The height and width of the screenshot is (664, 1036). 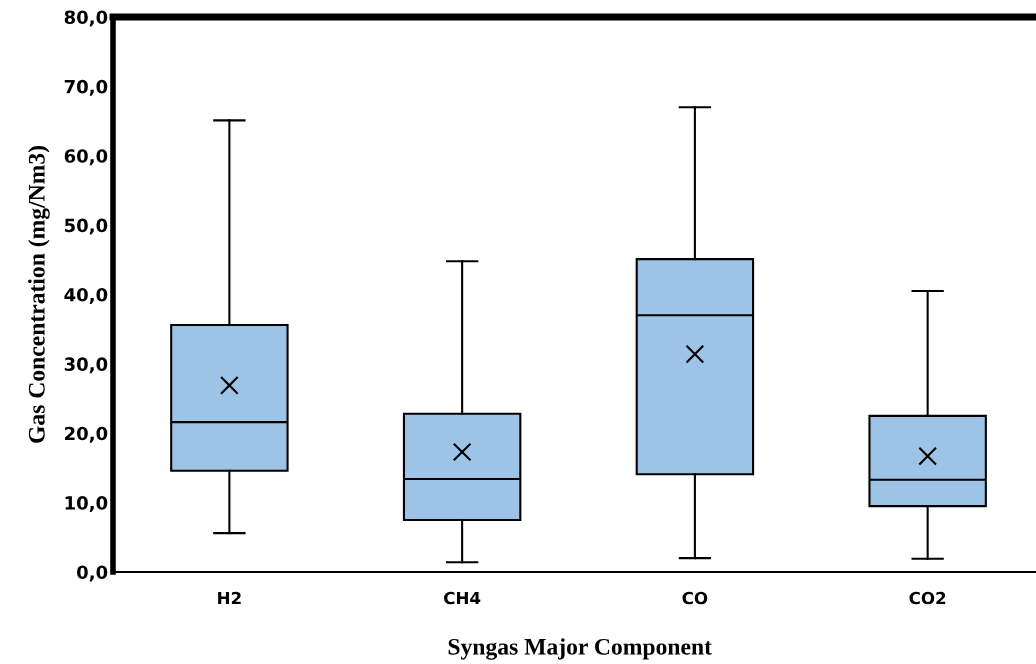 I want to click on y-tick-label: 30,0, so click(x=86, y=365).